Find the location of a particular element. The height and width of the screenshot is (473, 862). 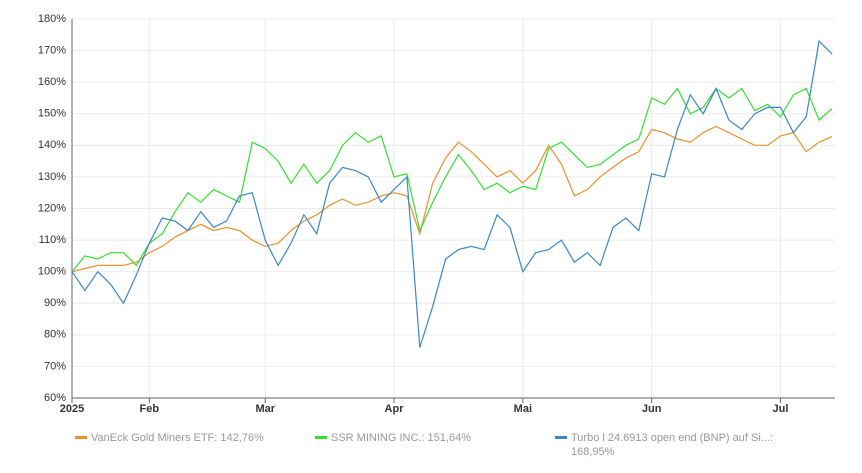

y-tick-label: 60% is located at coordinates (55, 398).